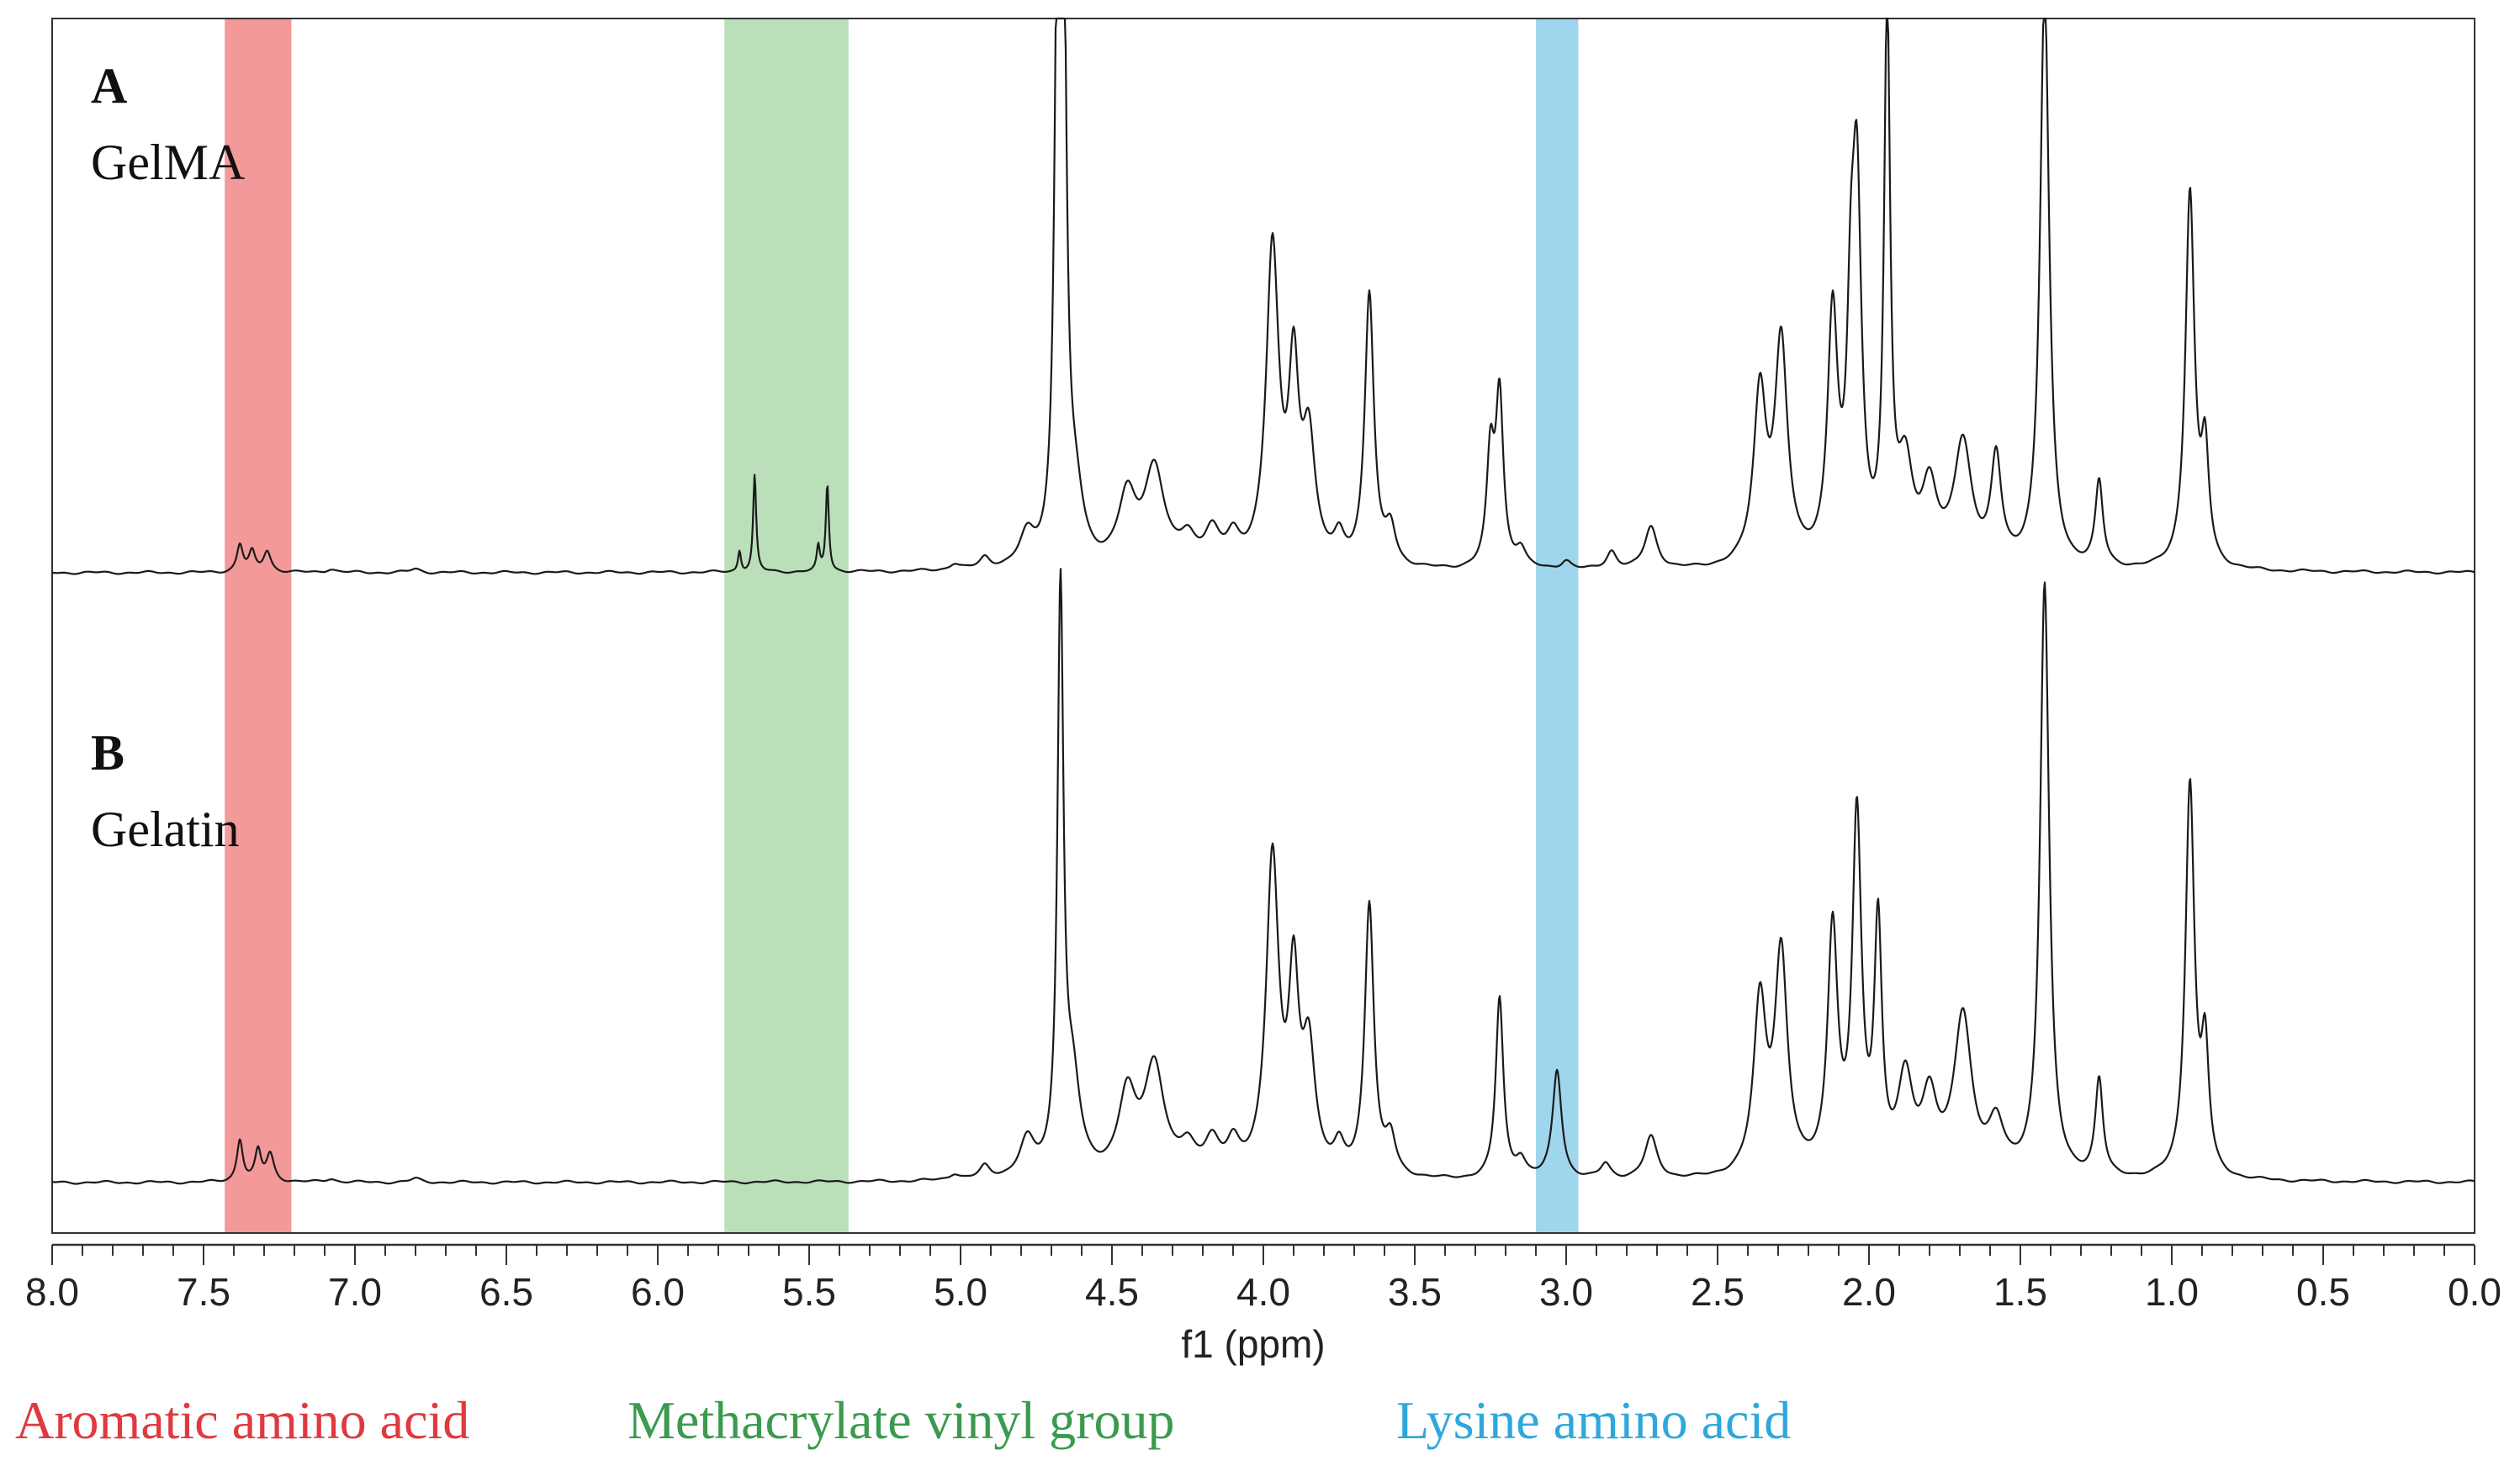 The height and width of the screenshot is (1466, 2520). I want to click on panel-b-label: B Gelatin, so click(165, 791).